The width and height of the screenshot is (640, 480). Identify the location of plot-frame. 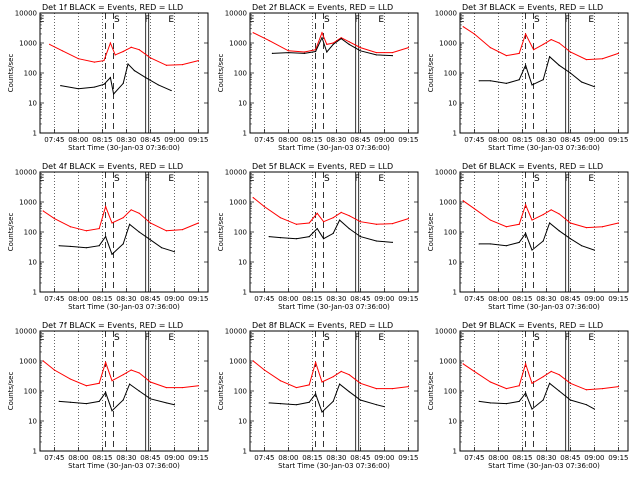
(544, 232).